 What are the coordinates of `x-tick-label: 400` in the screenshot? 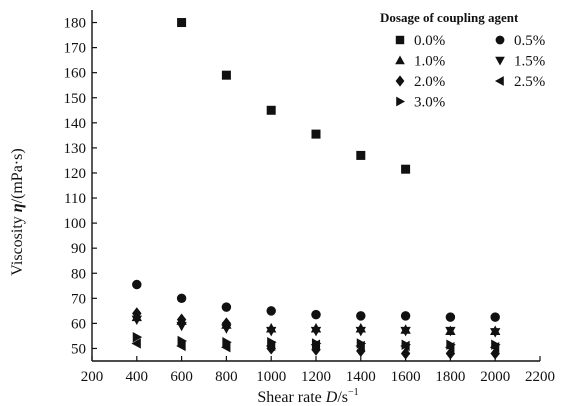 It's located at (137, 377).